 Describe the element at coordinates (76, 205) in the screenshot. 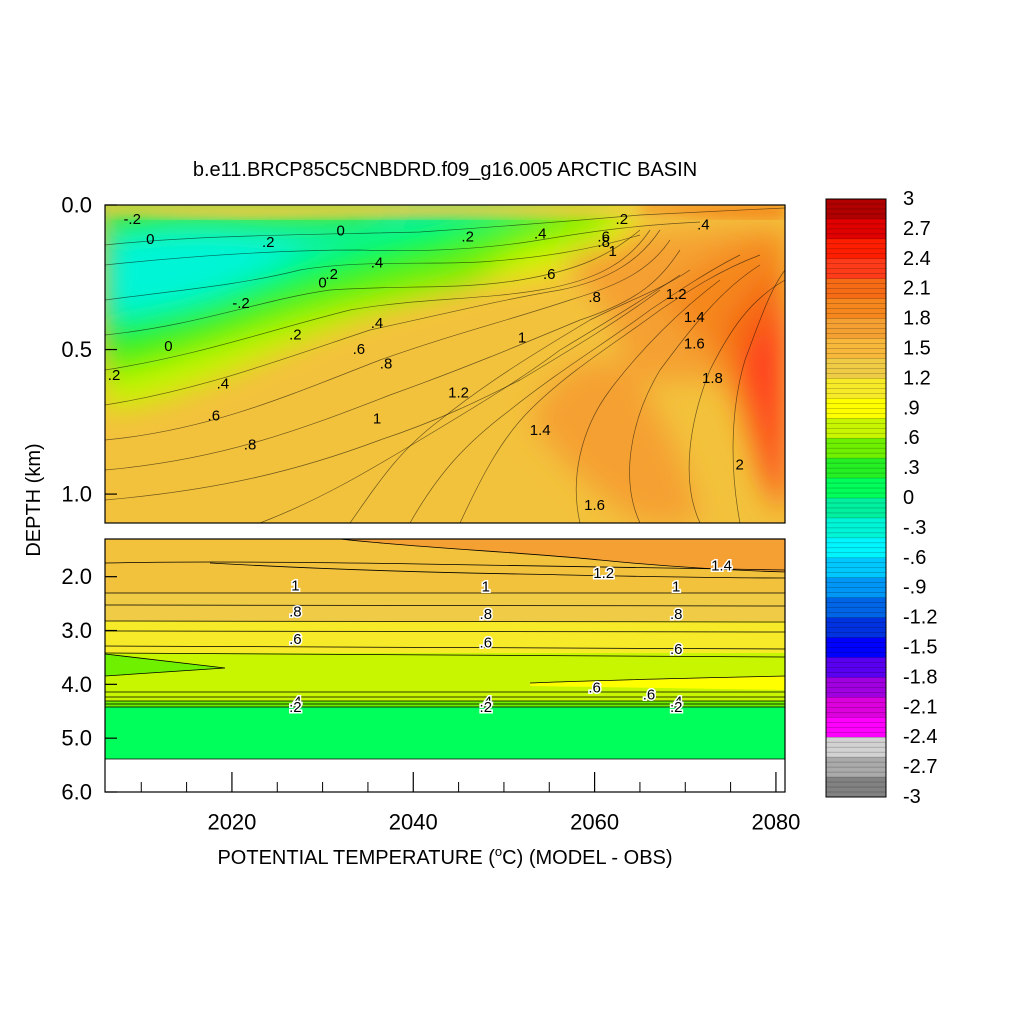

I see `y-tick-label: 0.0` at that location.